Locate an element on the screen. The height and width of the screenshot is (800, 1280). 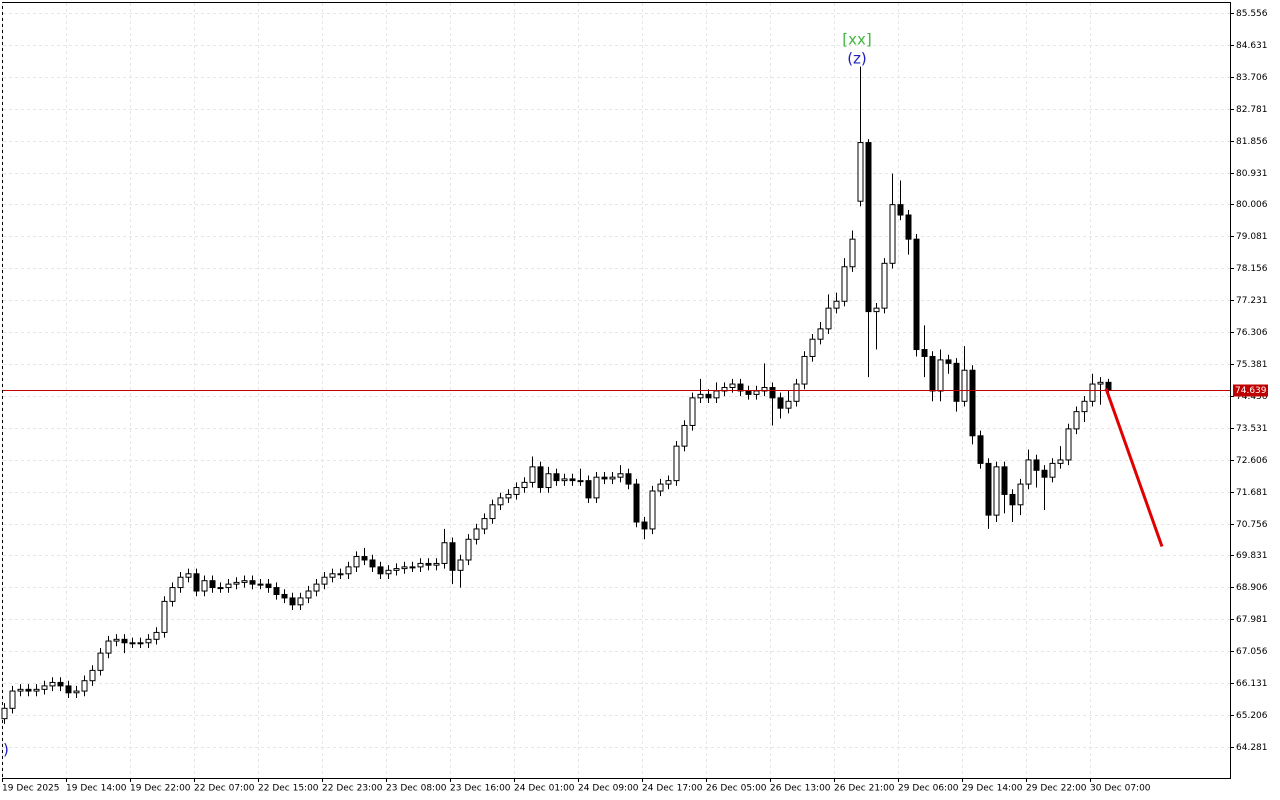
y-tick-label: 72.606 is located at coordinates (1252, 461).